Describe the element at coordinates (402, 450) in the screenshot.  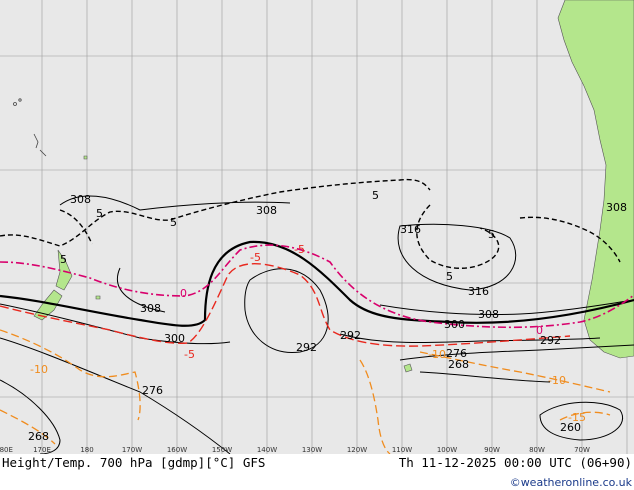
I see `lon-tick: 110W` at that location.